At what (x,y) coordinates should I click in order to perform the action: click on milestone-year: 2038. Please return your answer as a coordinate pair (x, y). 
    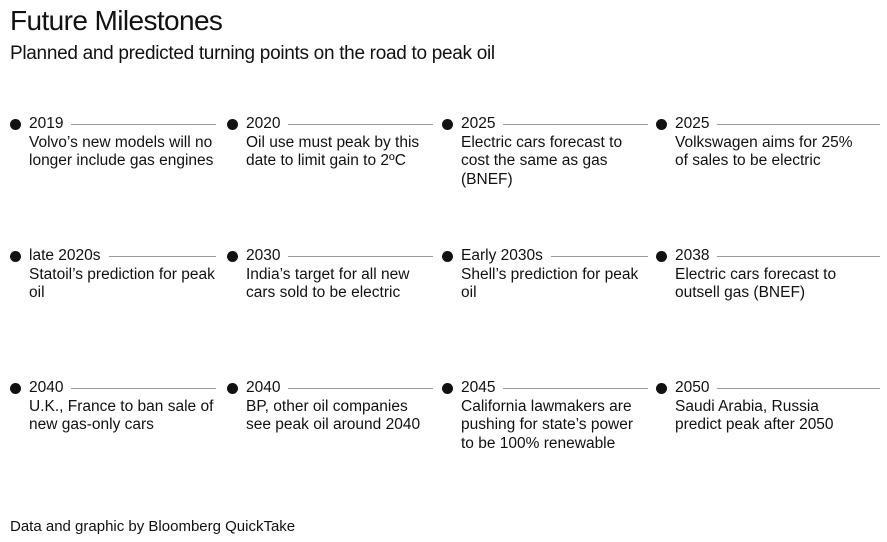
    Looking at the image, I should click on (692, 255).